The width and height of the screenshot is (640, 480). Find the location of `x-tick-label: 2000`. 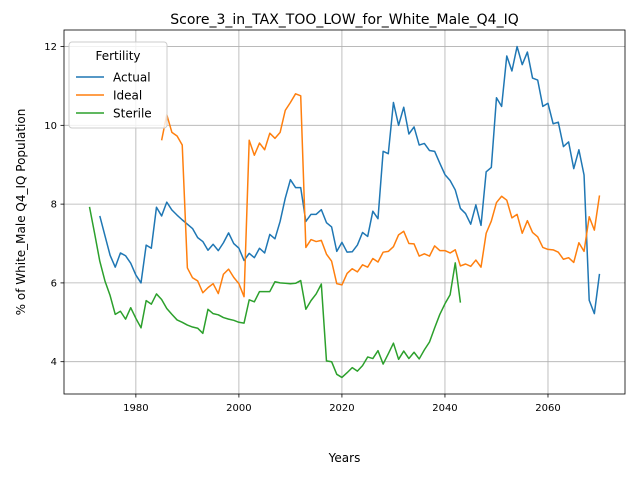

x-tick-label: 2000 is located at coordinates (238, 408).